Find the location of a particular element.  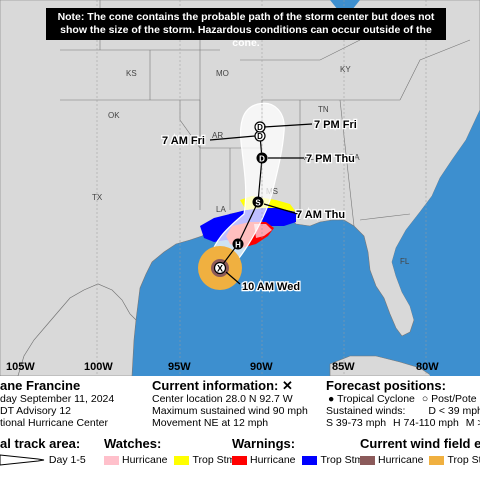

movement: Movement NE at 12 mph is located at coordinates (210, 423).